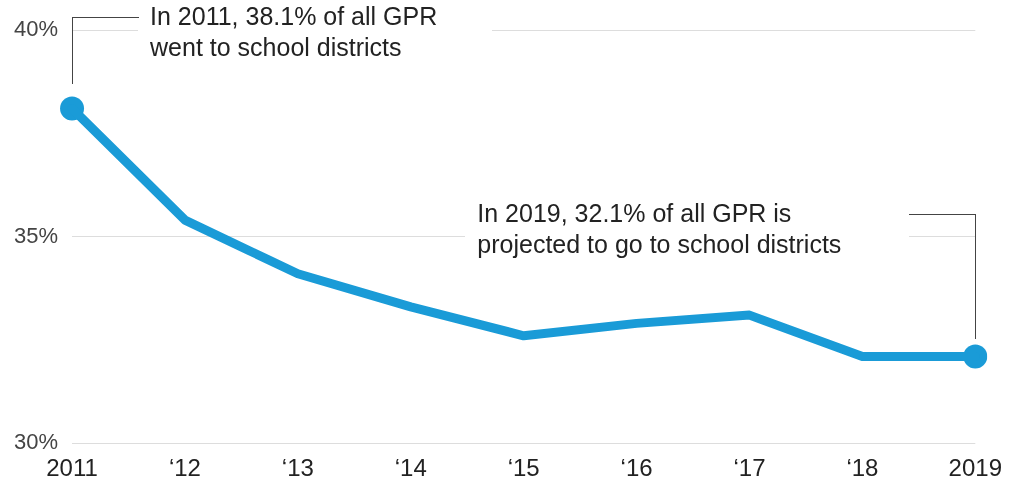 The image size is (1014, 496). What do you see at coordinates (410, 468) in the screenshot?
I see `x-tick-label: ‘14` at bounding box center [410, 468].